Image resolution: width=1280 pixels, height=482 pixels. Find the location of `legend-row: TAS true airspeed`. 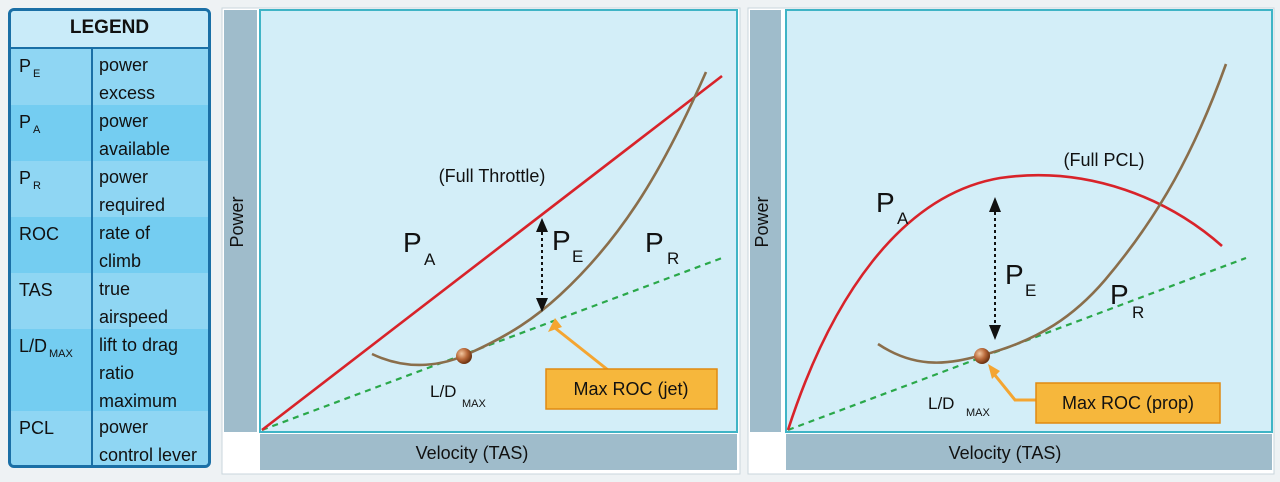

legend-row: TAS true airspeed is located at coordinates (109, 301).